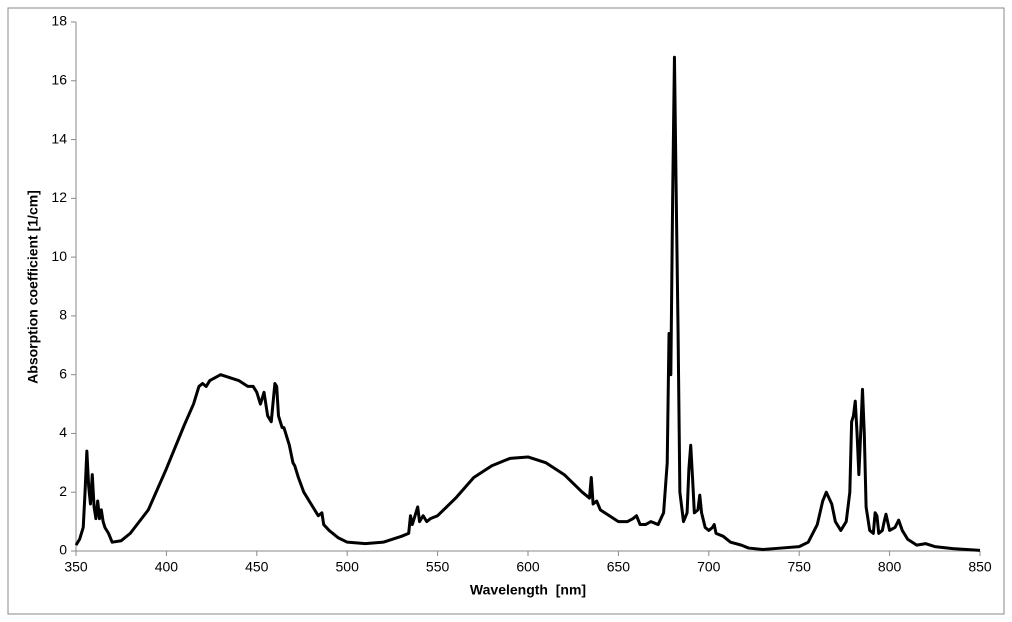 The image size is (1012, 622). I want to click on x-tick-label: 550, so click(438, 567).